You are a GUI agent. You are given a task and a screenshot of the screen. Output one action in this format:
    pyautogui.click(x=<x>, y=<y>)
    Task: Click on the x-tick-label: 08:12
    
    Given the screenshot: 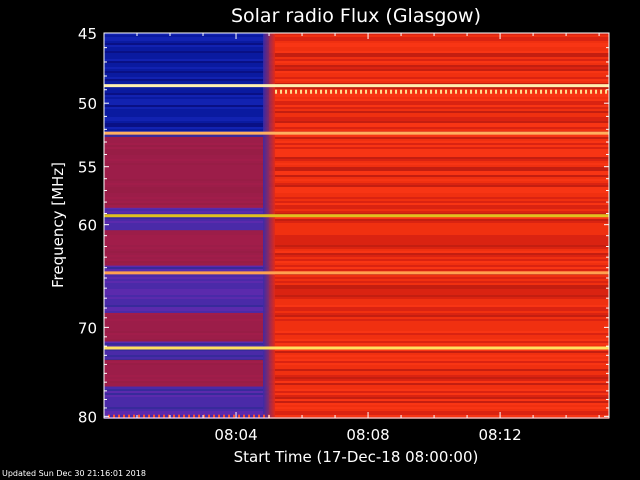 What is the action you would take?
    pyautogui.click(x=499, y=435)
    